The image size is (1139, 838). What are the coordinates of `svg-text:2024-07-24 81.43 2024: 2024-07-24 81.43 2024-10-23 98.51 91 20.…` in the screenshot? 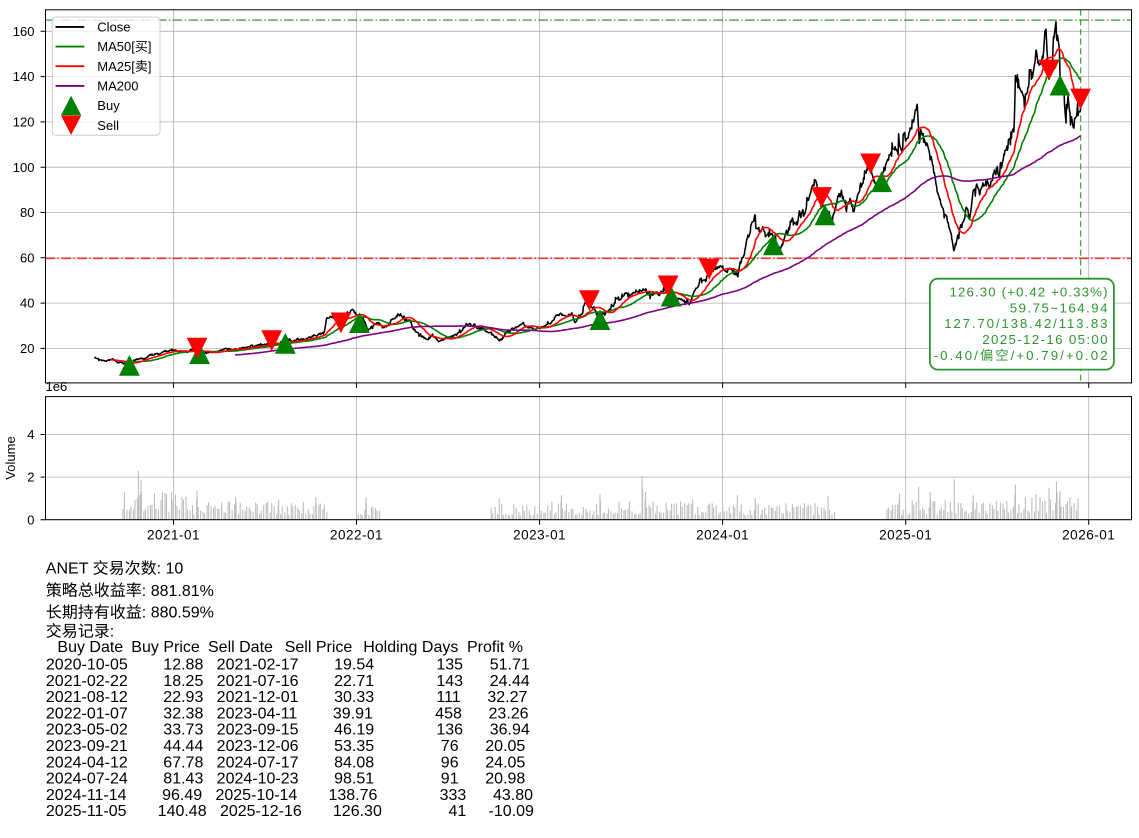 It's located at (286, 779).